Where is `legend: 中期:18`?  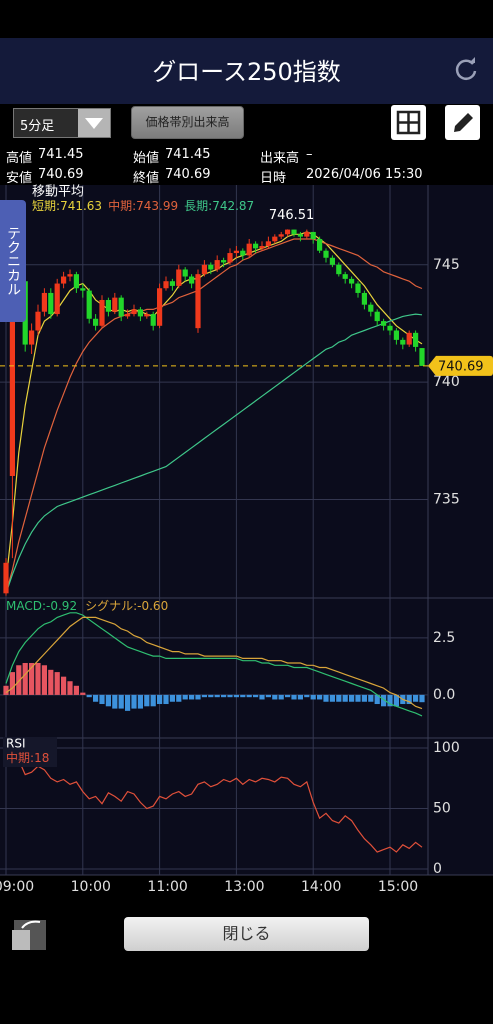 legend: 中期:18 is located at coordinates (27, 757).